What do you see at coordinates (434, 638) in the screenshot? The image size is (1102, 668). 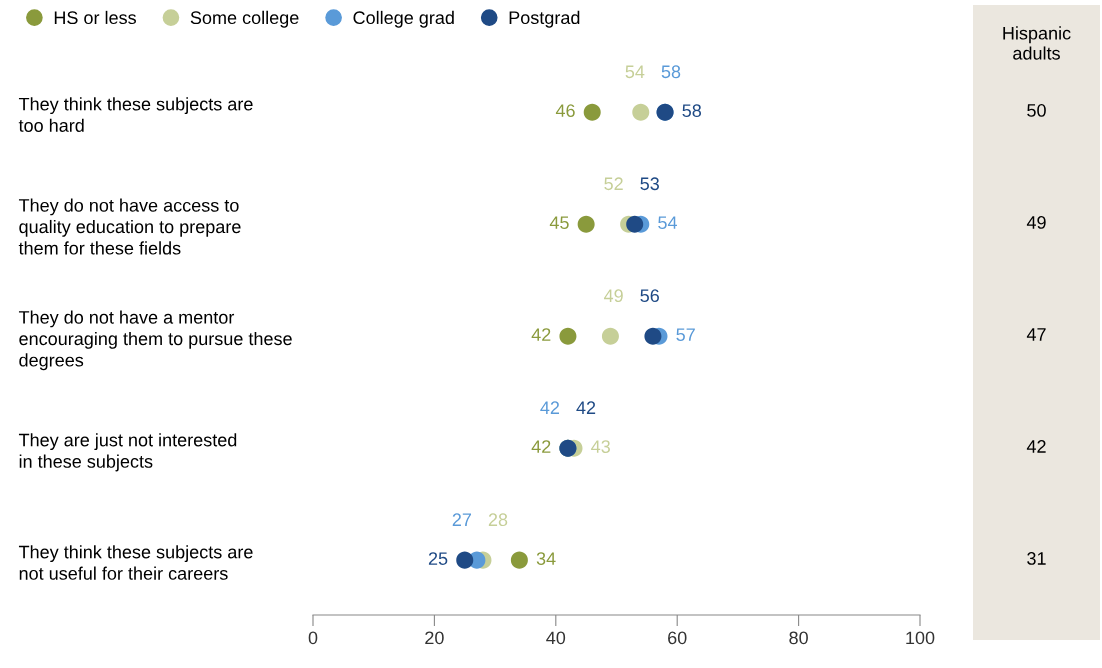 I see `x-tick-label: 20` at bounding box center [434, 638].